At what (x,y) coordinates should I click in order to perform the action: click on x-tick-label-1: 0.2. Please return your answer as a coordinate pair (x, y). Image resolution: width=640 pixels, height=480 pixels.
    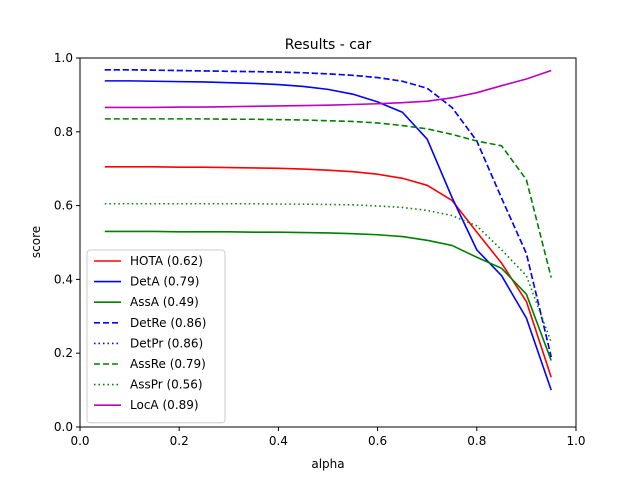
    Looking at the image, I should click on (179, 441).